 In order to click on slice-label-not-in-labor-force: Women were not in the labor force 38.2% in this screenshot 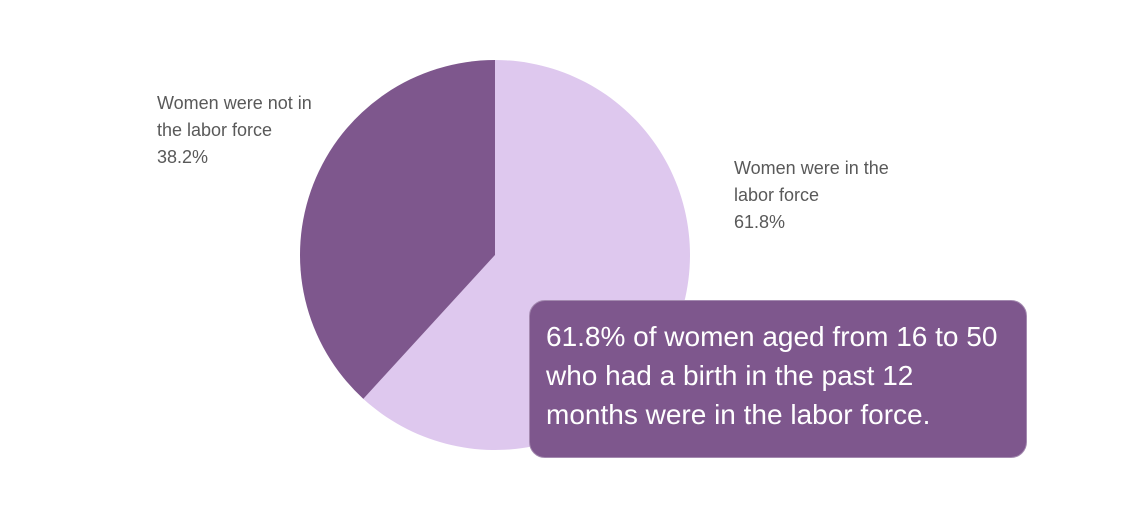, I will do `click(242, 130)`.